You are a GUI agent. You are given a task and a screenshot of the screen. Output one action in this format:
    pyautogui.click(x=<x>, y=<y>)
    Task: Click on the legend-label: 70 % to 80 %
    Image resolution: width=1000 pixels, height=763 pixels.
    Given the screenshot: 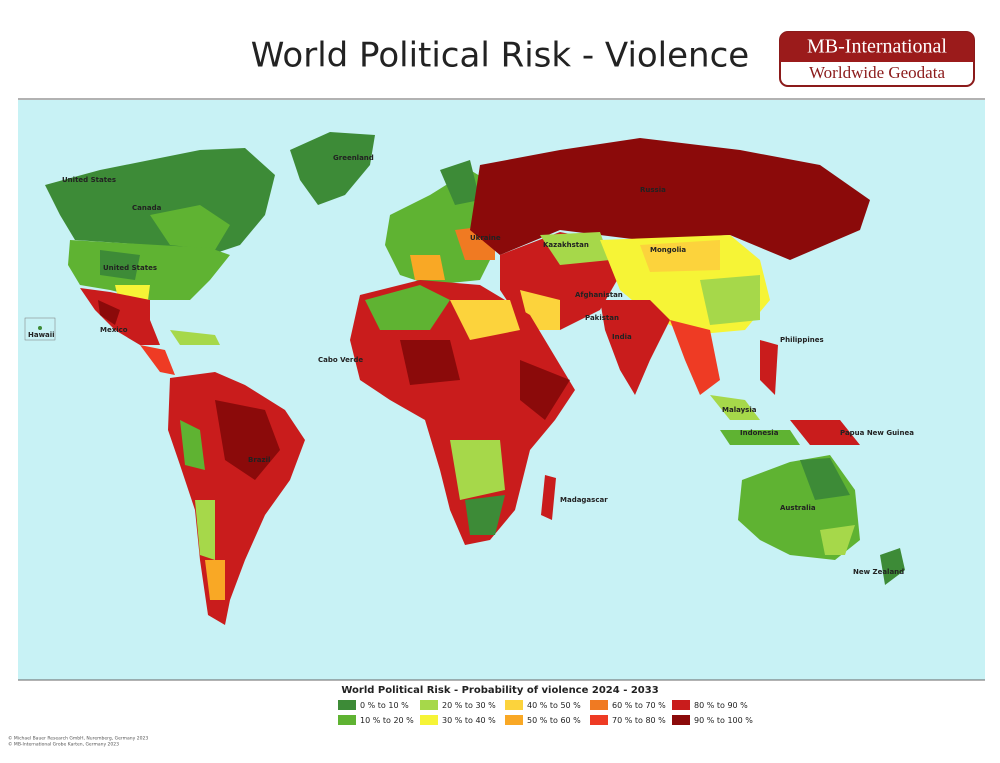 What is the action you would take?
    pyautogui.click(x=639, y=720)
    